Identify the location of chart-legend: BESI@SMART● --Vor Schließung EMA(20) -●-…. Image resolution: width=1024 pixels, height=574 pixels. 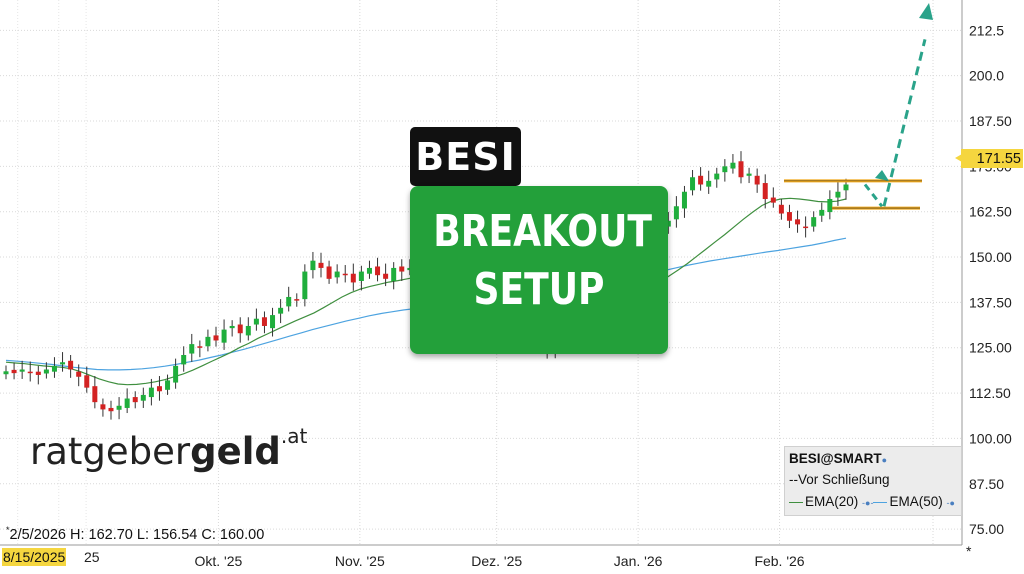
(873, 481).